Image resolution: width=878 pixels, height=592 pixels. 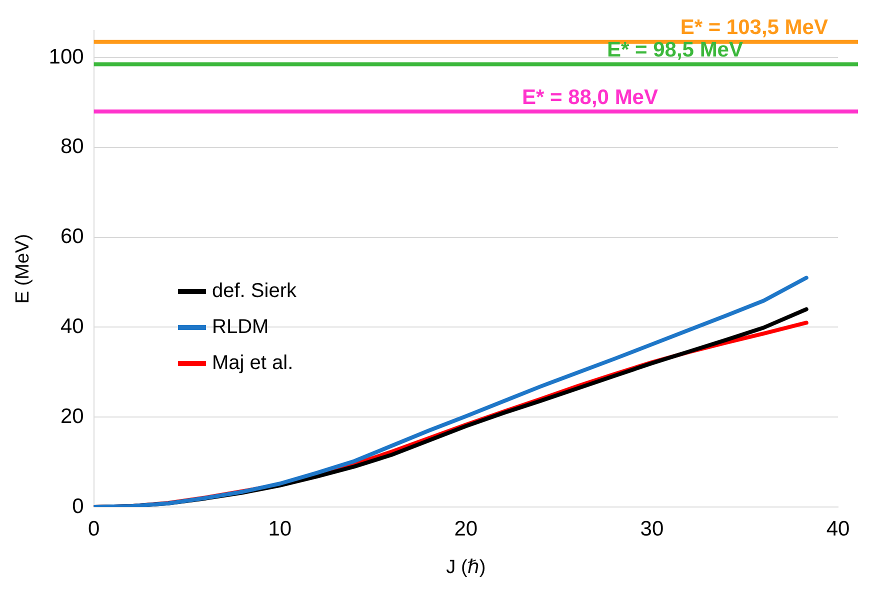 I want to click on legend-label: RLDM, so click(x=240, y=327).